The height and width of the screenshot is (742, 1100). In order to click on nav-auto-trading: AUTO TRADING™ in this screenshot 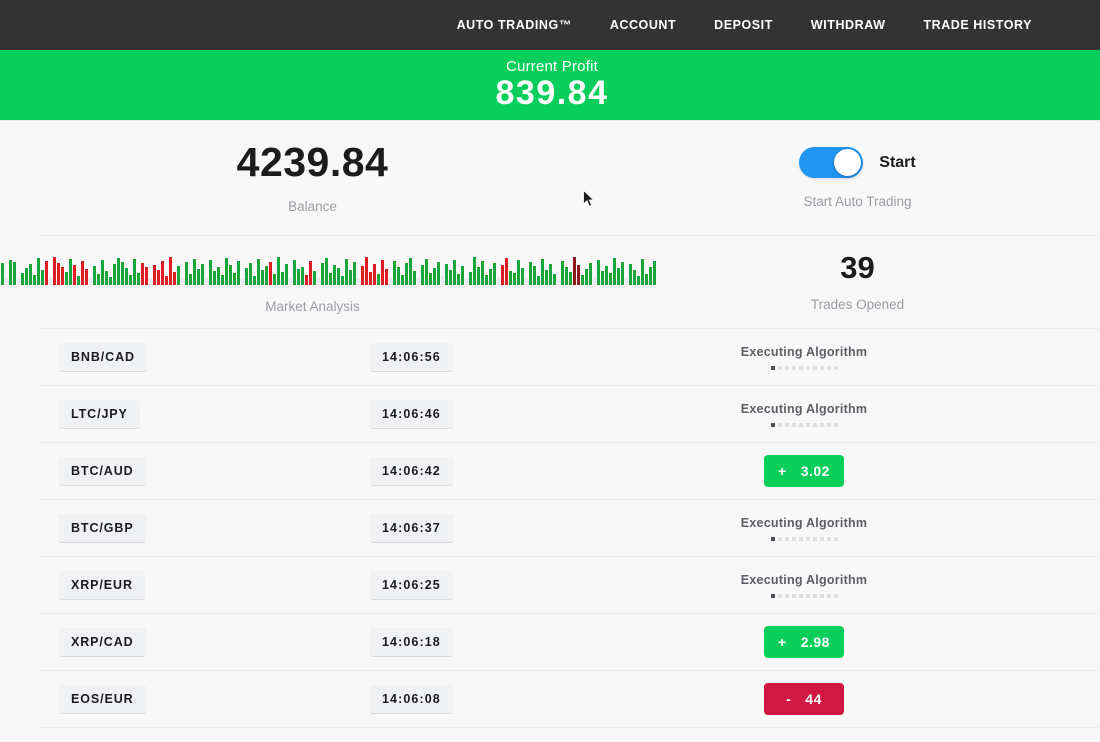, I will do `click(514, 25)`.